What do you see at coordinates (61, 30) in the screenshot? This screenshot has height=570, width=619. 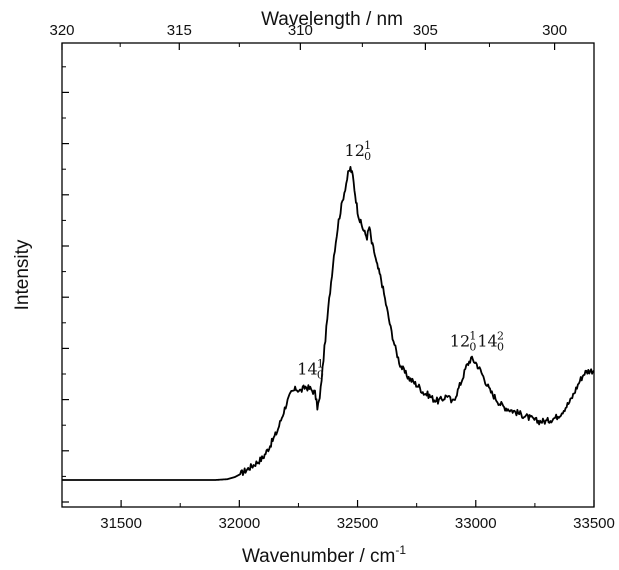 I see `top-tick-label: 320` at bounding box center [61, 30].